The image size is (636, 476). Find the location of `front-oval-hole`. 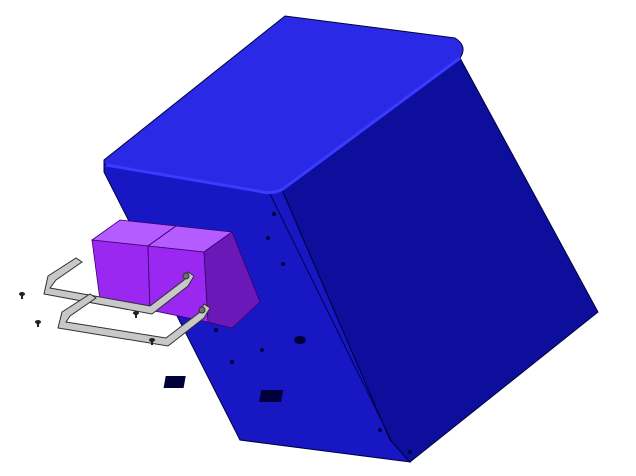

front-oval-hole is located at coordinates (300, 340).